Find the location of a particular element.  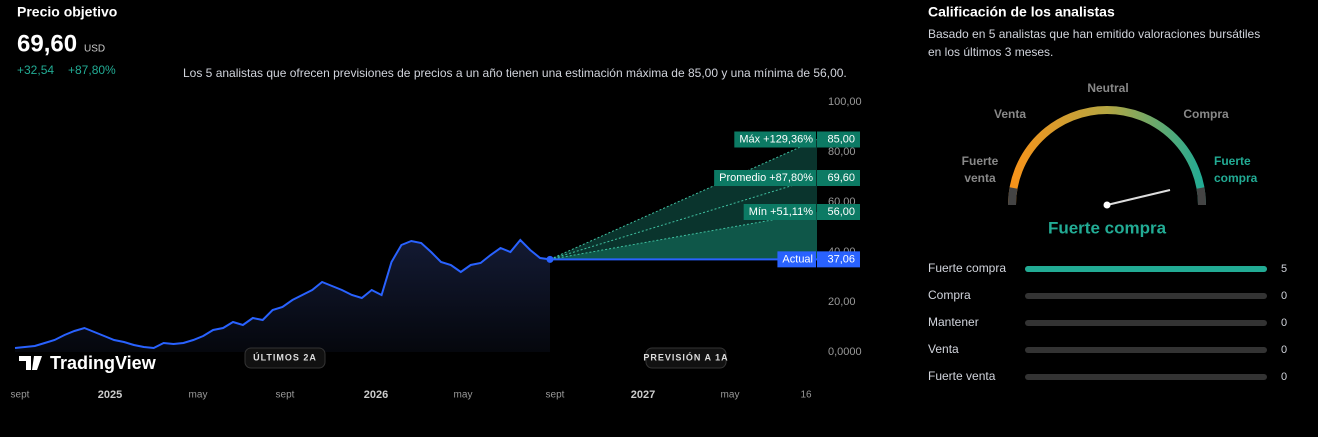

y-tick-label: 0,0000 is located at coordinates (845, 352).